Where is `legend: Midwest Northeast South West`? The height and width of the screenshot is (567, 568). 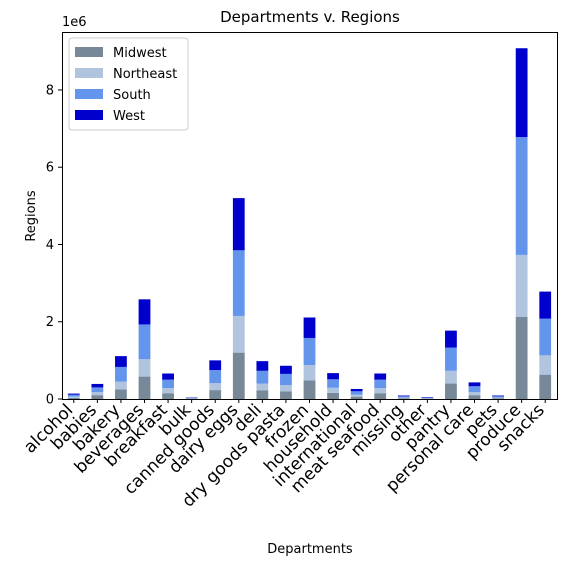
legend: Midwest Northeast South West is located at coordinates (128, 84).